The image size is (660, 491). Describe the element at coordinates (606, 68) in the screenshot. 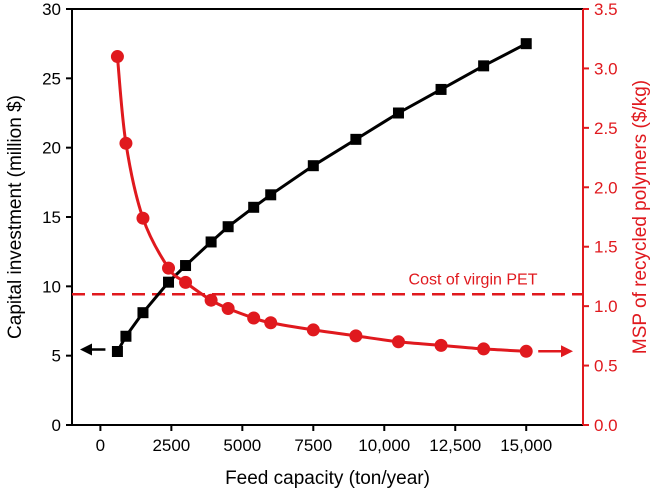

I see `right-y-tick-label: 3.0` at that location.